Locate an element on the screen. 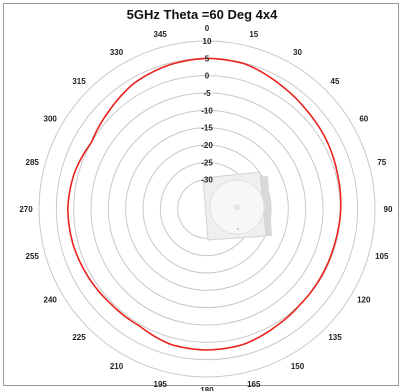 This screenshot has height=391, width=404. angle-tick-label: 75 is located at coordinates (381, 162).